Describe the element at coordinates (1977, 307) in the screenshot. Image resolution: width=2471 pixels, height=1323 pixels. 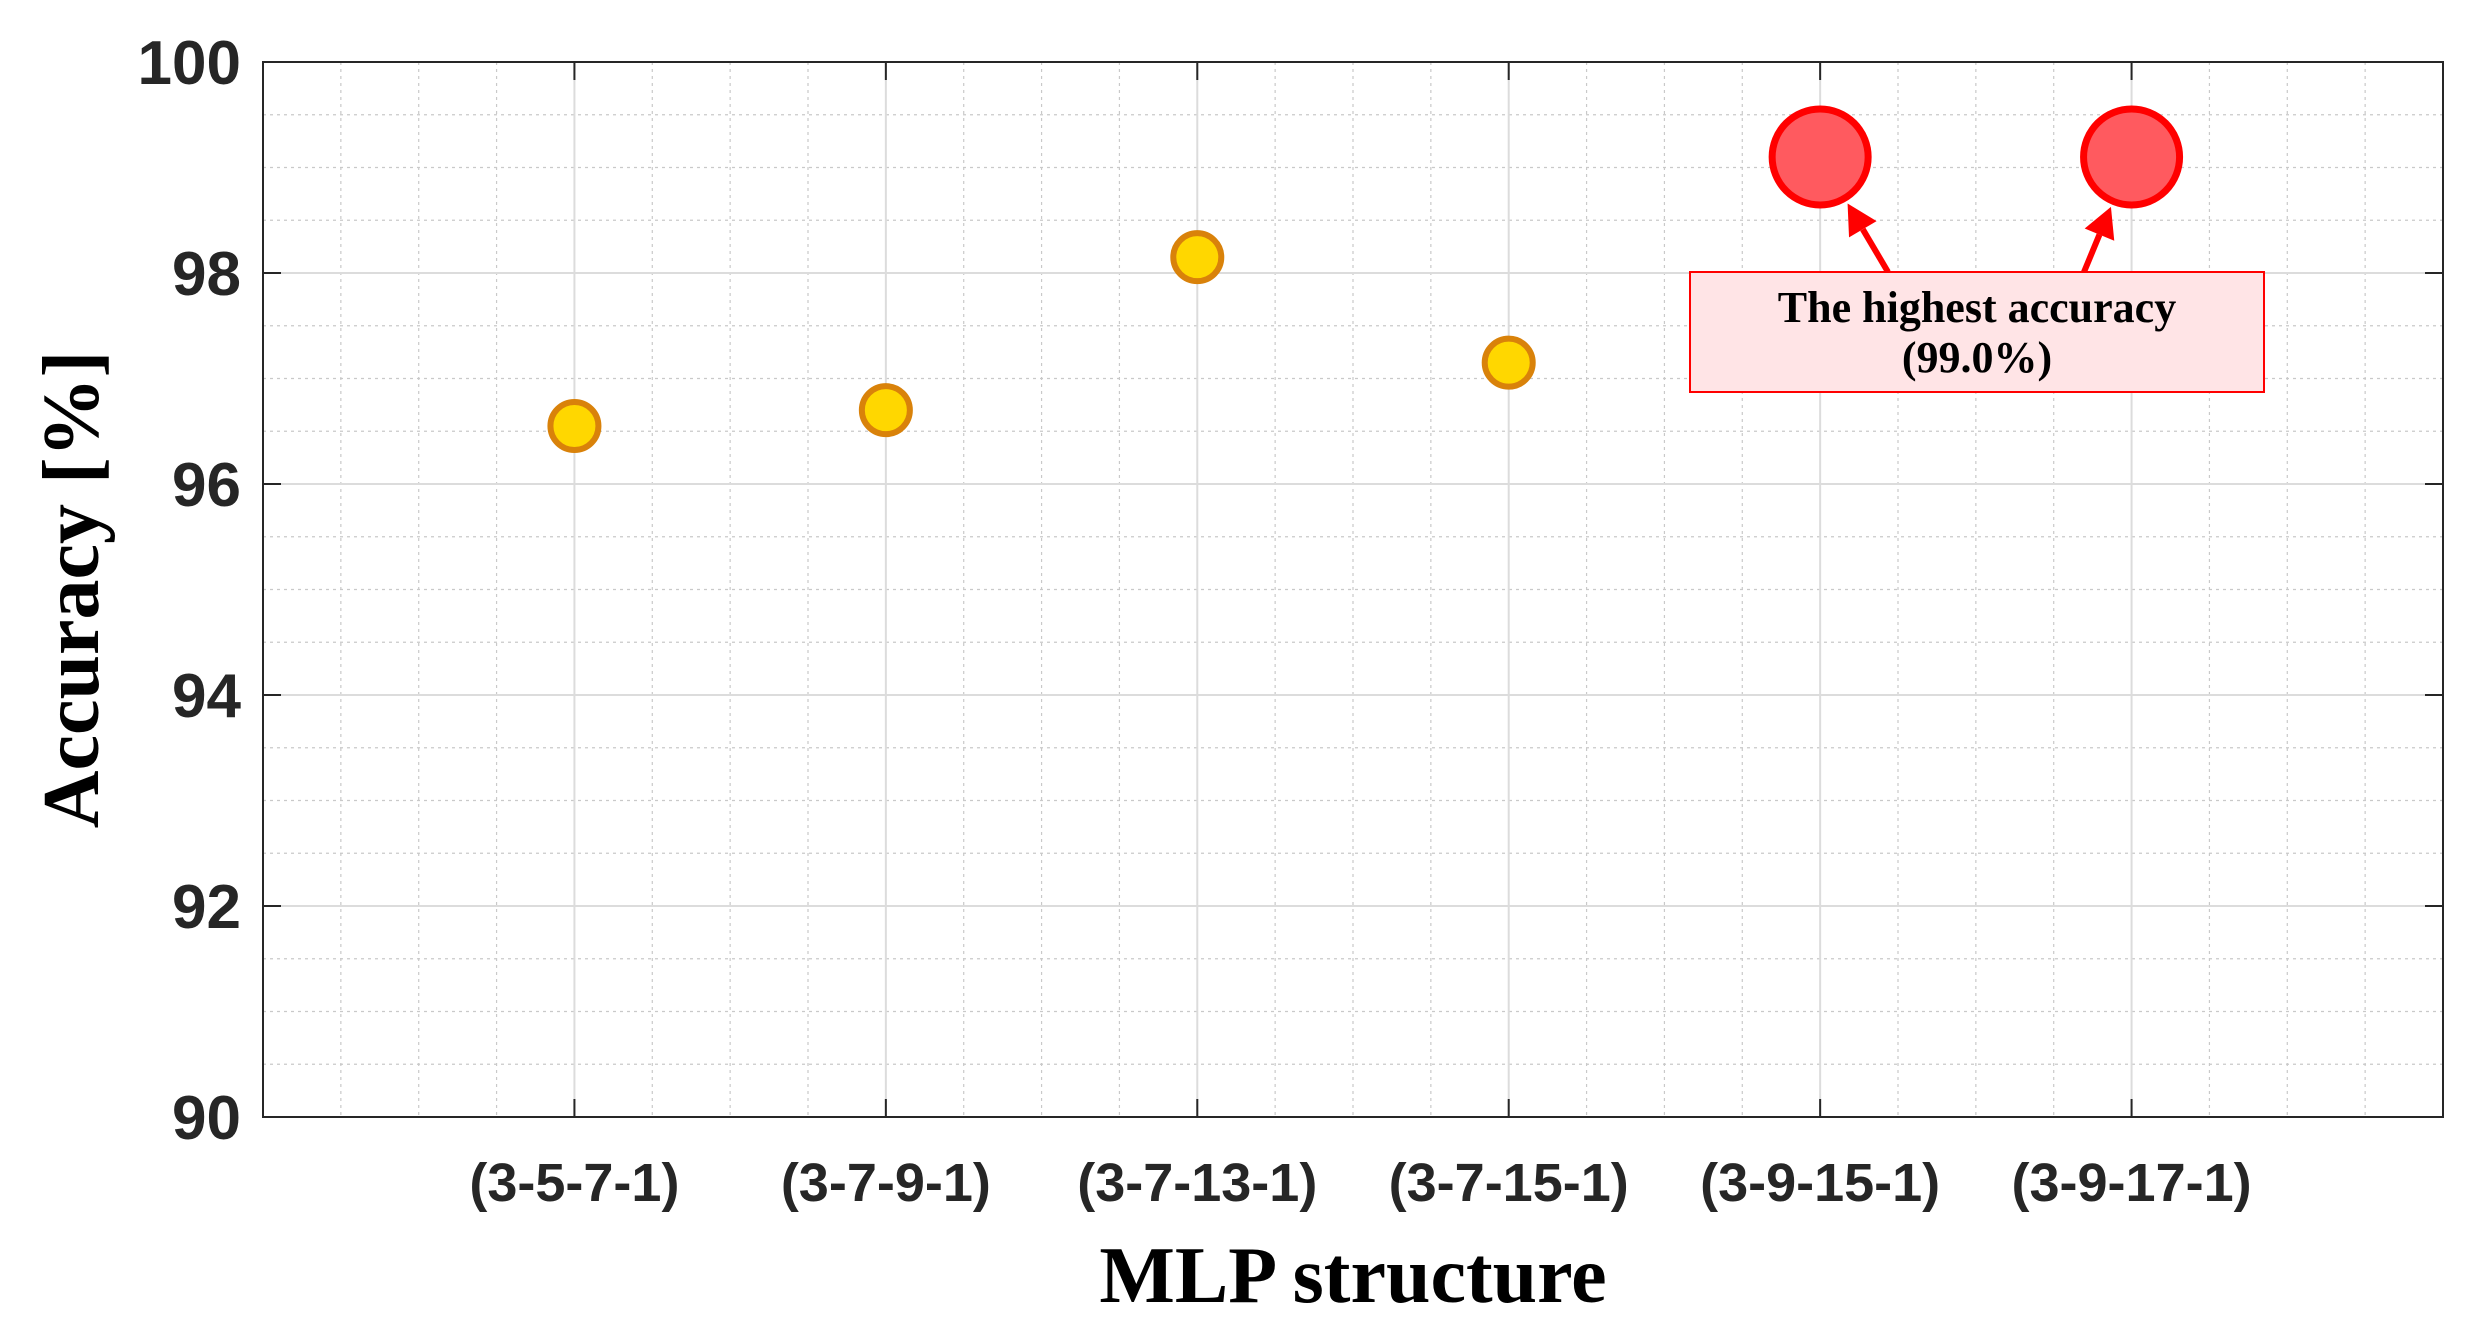
I see `annotation-line-1: The highest accuracy` at that location.